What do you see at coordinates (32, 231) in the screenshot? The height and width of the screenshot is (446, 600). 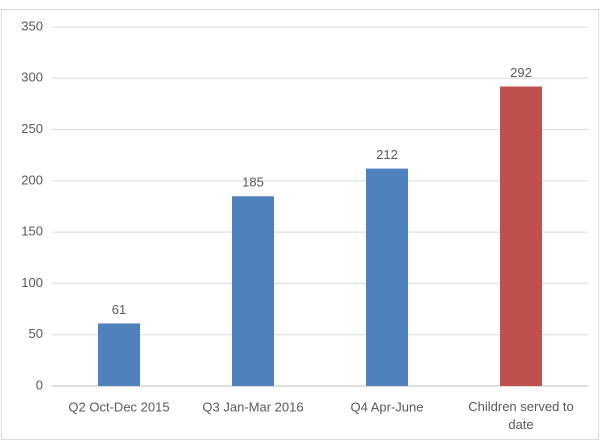 I see `y-tick-label: 150` at bounding box center [32, 231].